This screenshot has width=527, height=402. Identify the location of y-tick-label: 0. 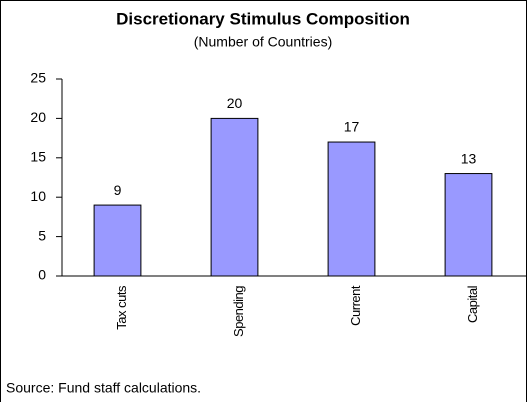
(42, 275).